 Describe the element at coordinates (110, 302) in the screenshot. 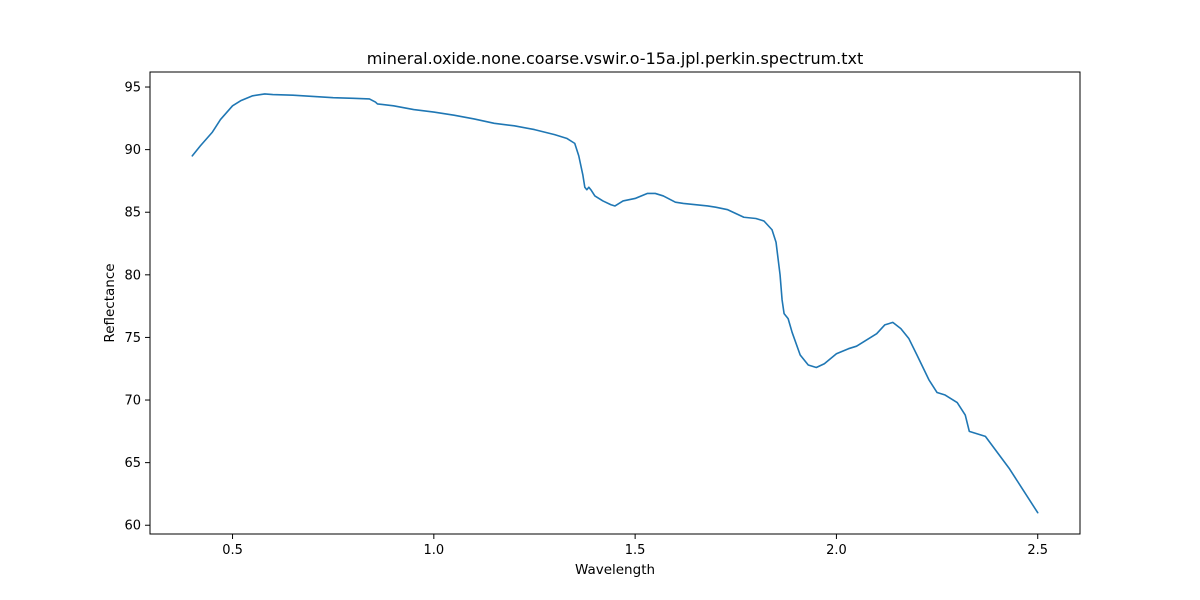

I see `y-axis-label: Reflectance` at that location.